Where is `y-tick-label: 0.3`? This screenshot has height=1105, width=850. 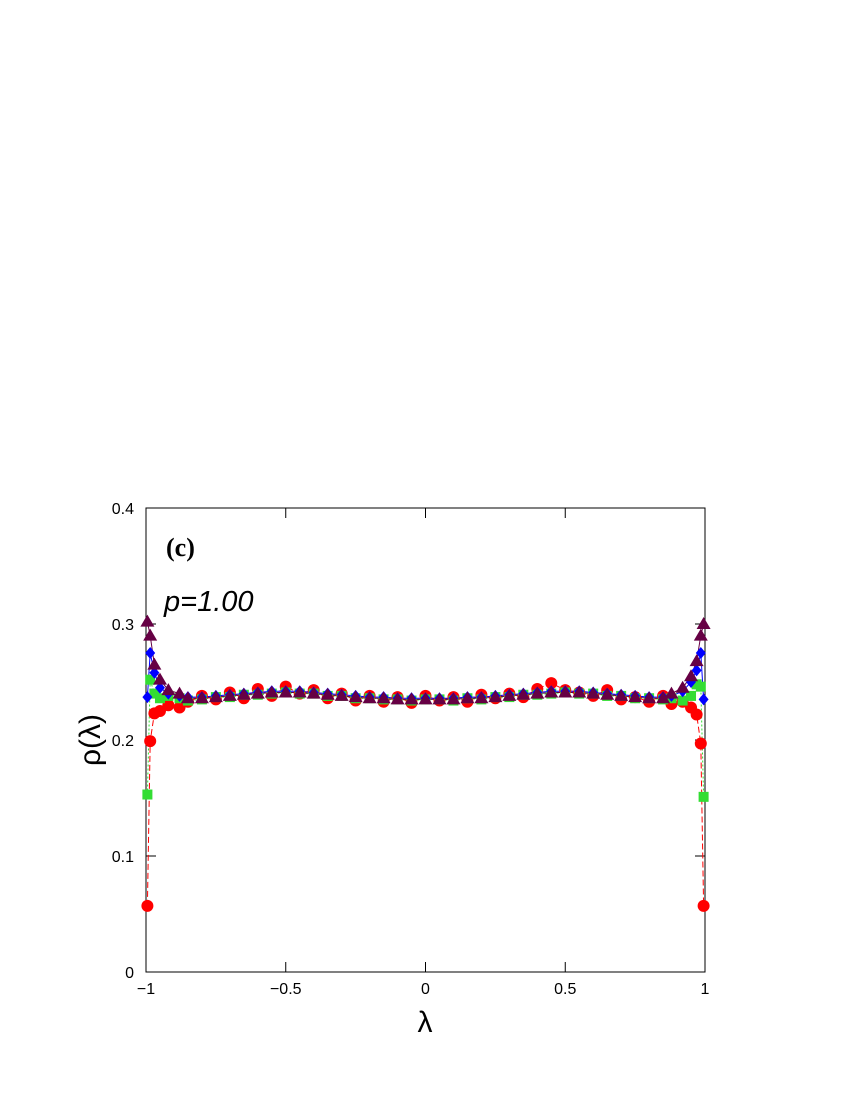 y-tick-label: 0.3 is located at coordinates (123, 625).